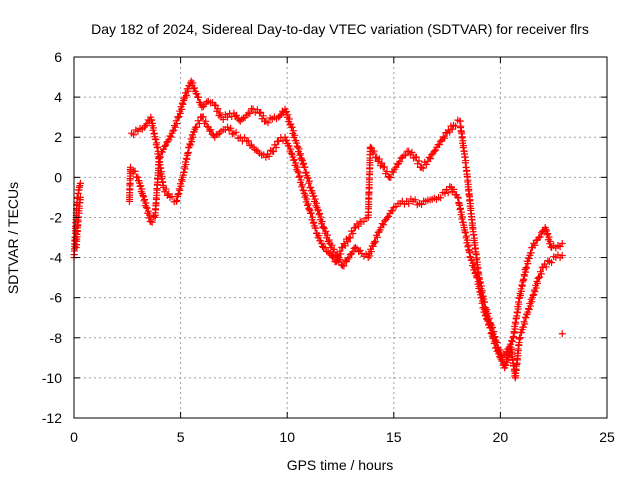 The height and width of the screenshot is (485, 640). What do you see at coordinates (58, 137) in the screenshot?
I see `y-tick-label: 2` at bounding box center [58, 137].